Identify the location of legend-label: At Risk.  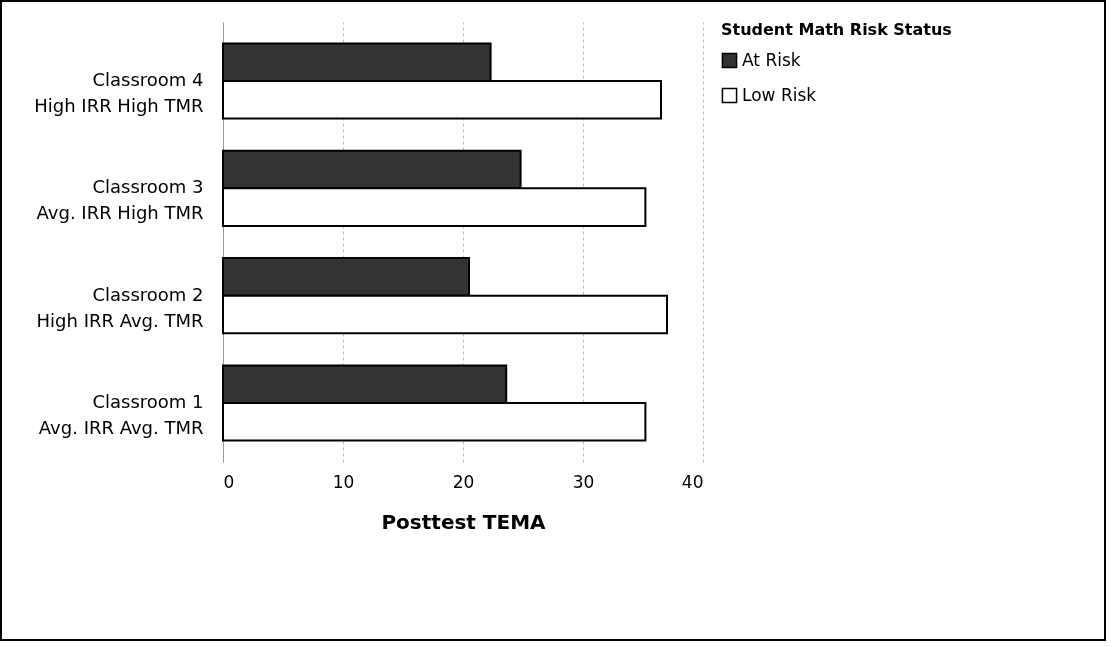
(771, 59).